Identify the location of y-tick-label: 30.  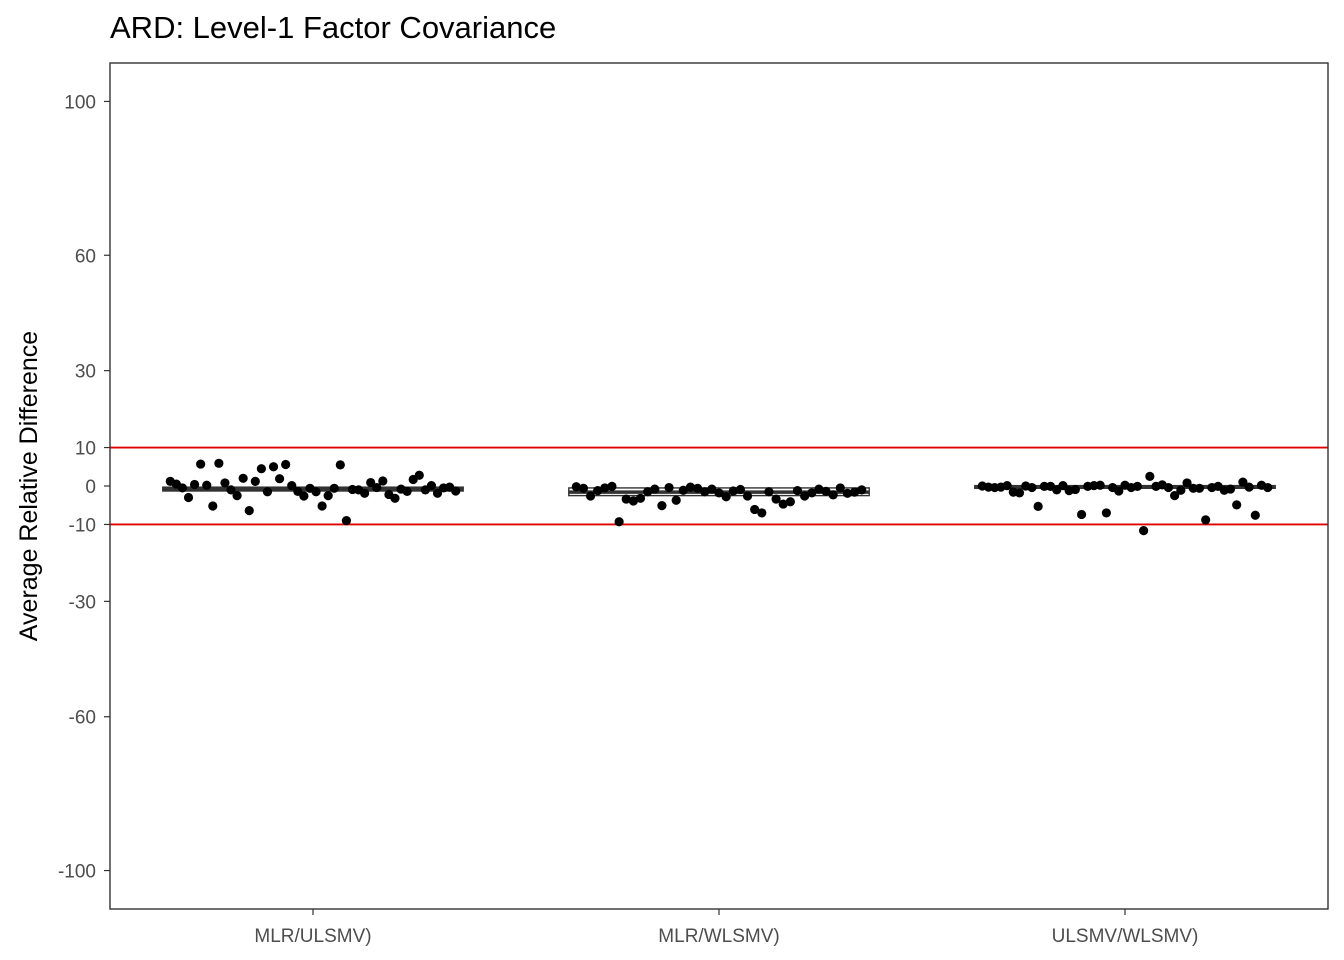
(85, 372).